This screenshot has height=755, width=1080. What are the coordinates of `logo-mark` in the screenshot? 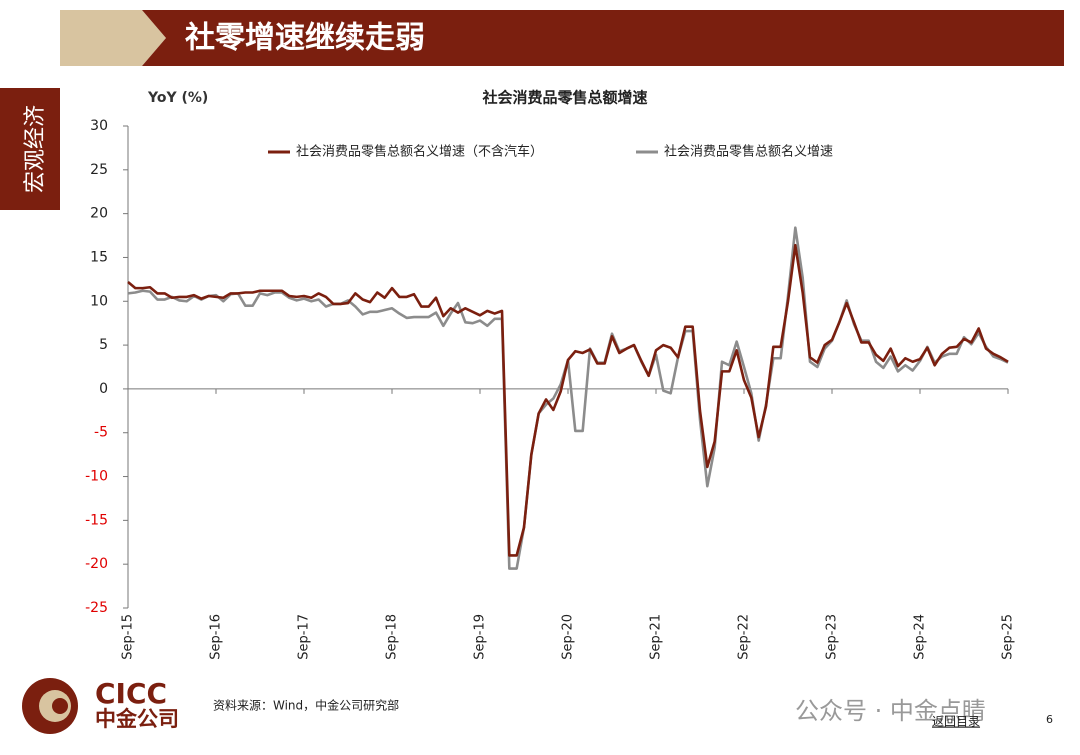 It's located at (60, 706).